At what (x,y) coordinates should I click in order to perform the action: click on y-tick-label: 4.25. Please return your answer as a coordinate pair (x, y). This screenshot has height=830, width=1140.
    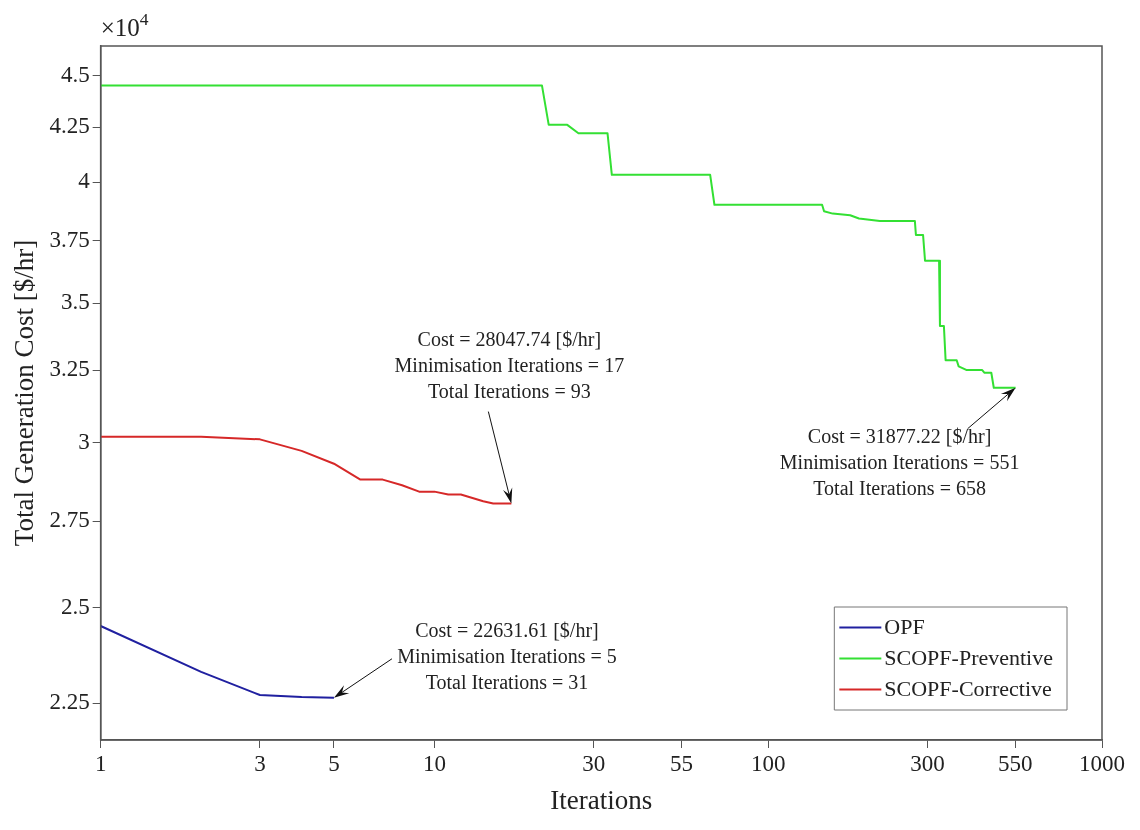
    Looking at the image, I should click on (69, 126).